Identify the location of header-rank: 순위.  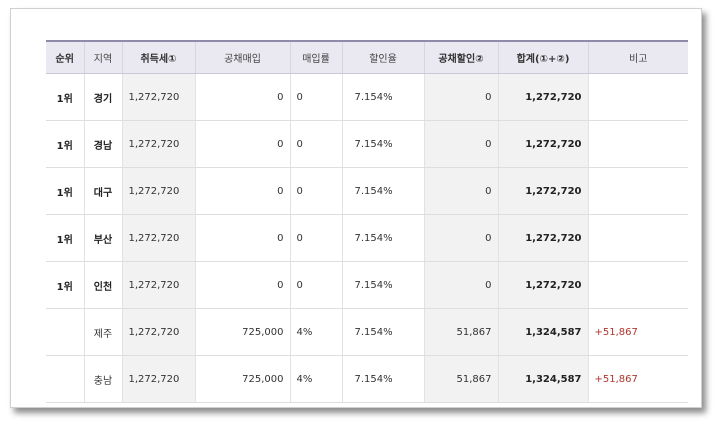
(65, 57).